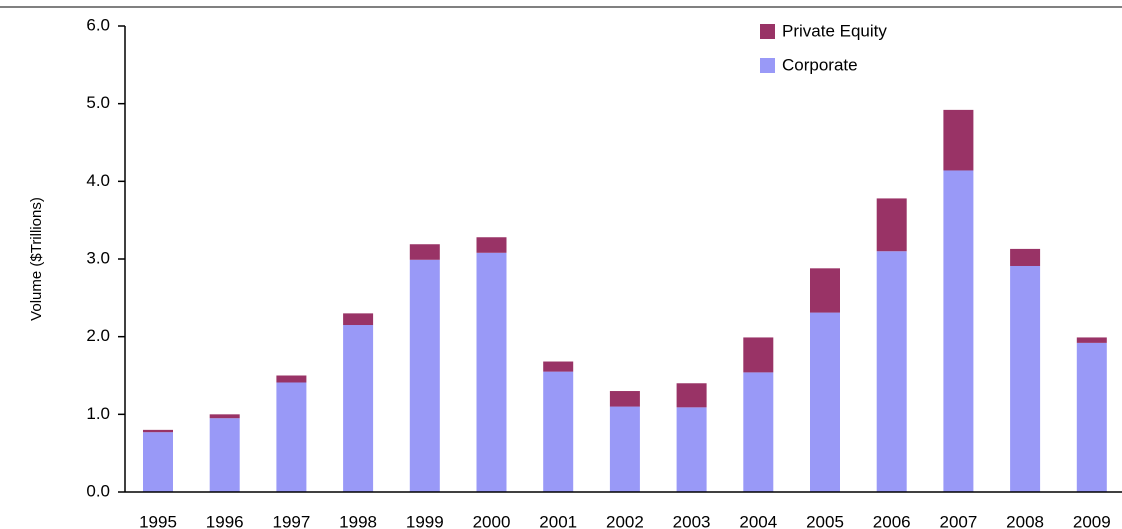 The height and width of the screenshot is (529, 1122). Describe the element at coordinates (625, 520) in the screenshot. I see `x-tick-label: 2002` at that location.